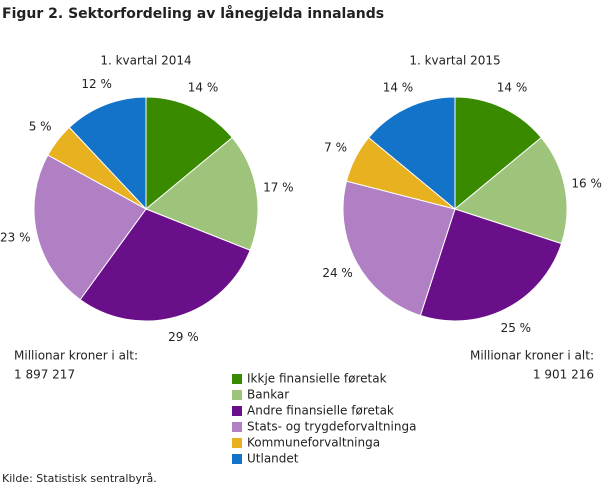  I want to click on slice-label: 16 %, so click(586, 183).